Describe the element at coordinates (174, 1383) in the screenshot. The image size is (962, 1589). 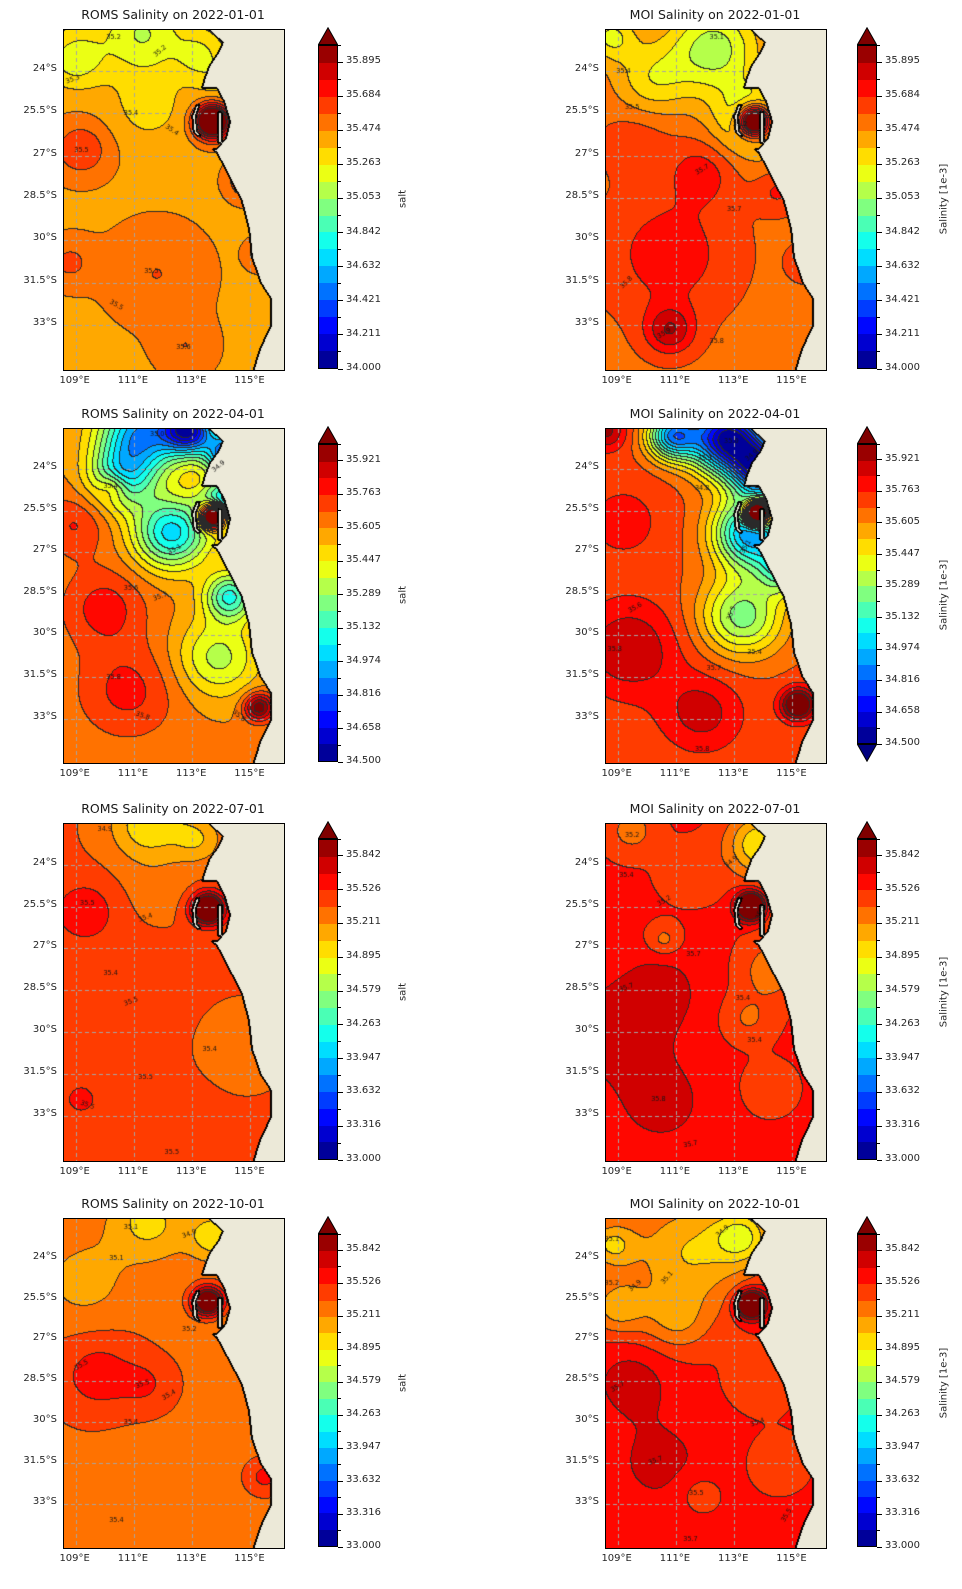
I see `salinity-map-canvas` at that location.